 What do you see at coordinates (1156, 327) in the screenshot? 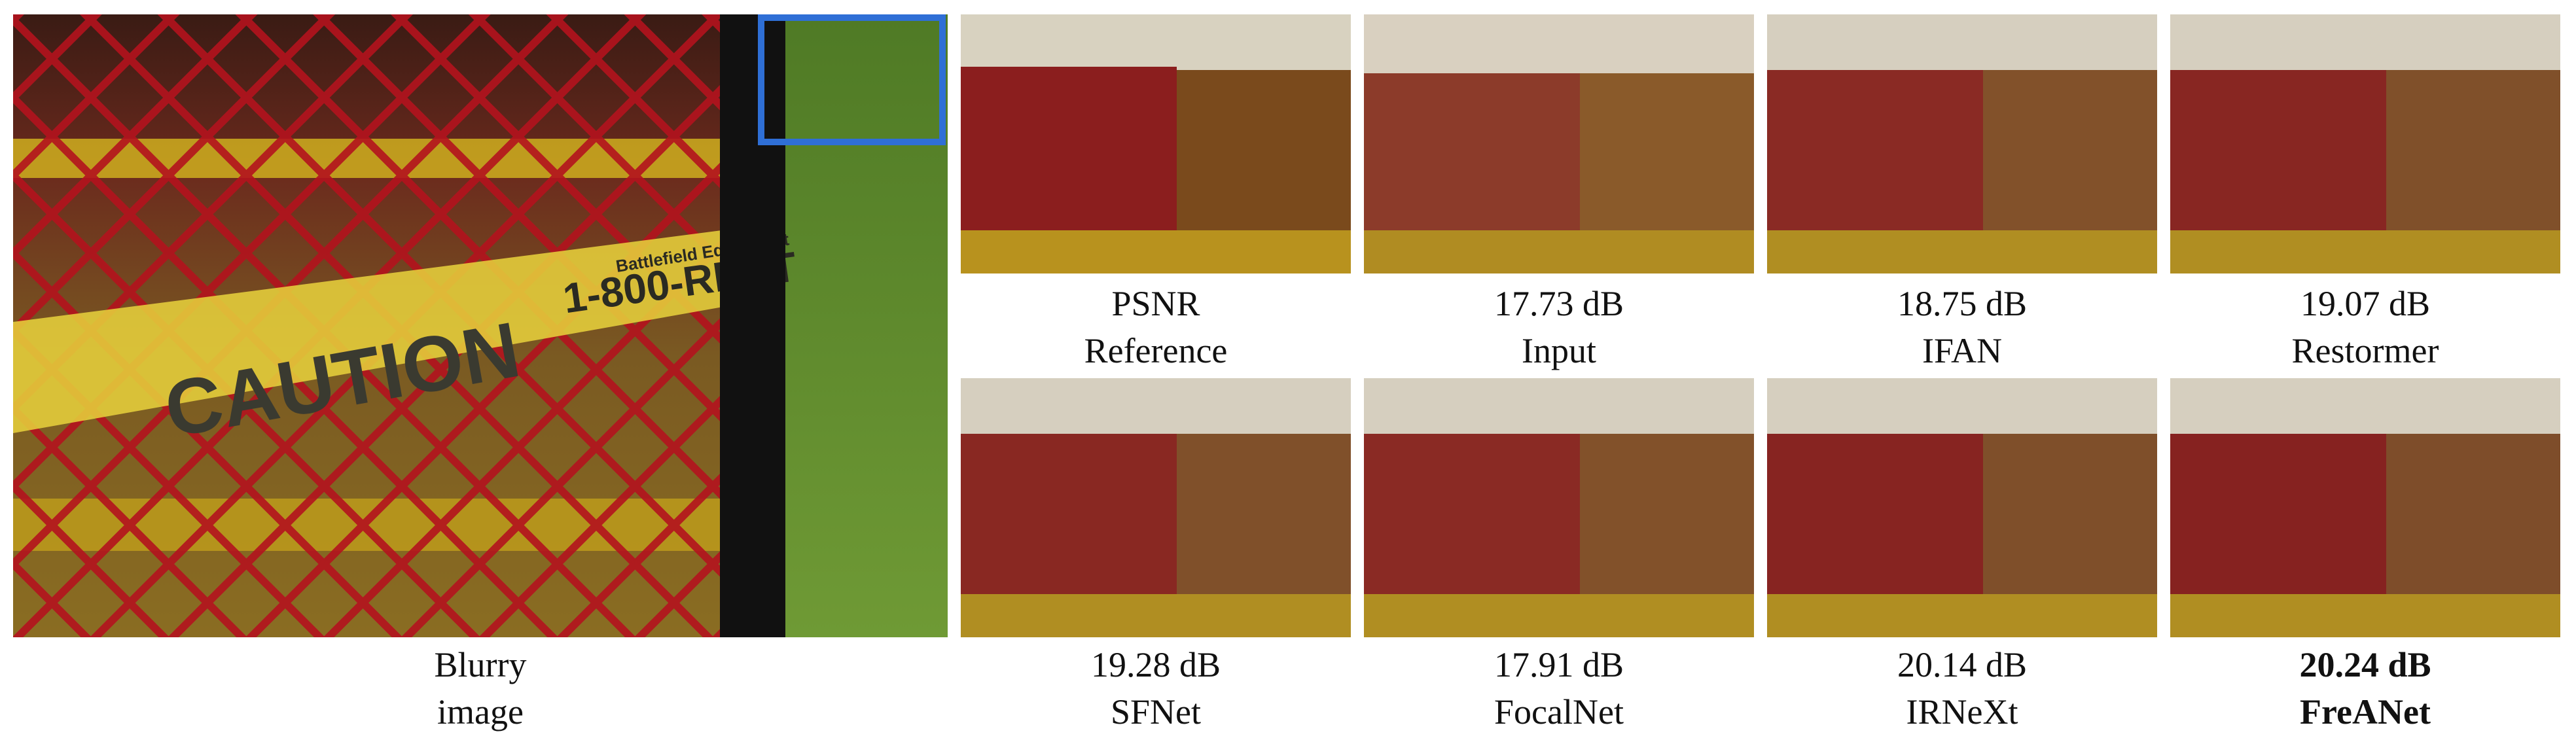
I see `crop-reference-caption: PSNR Reference` at bounding box center [1156, 327].